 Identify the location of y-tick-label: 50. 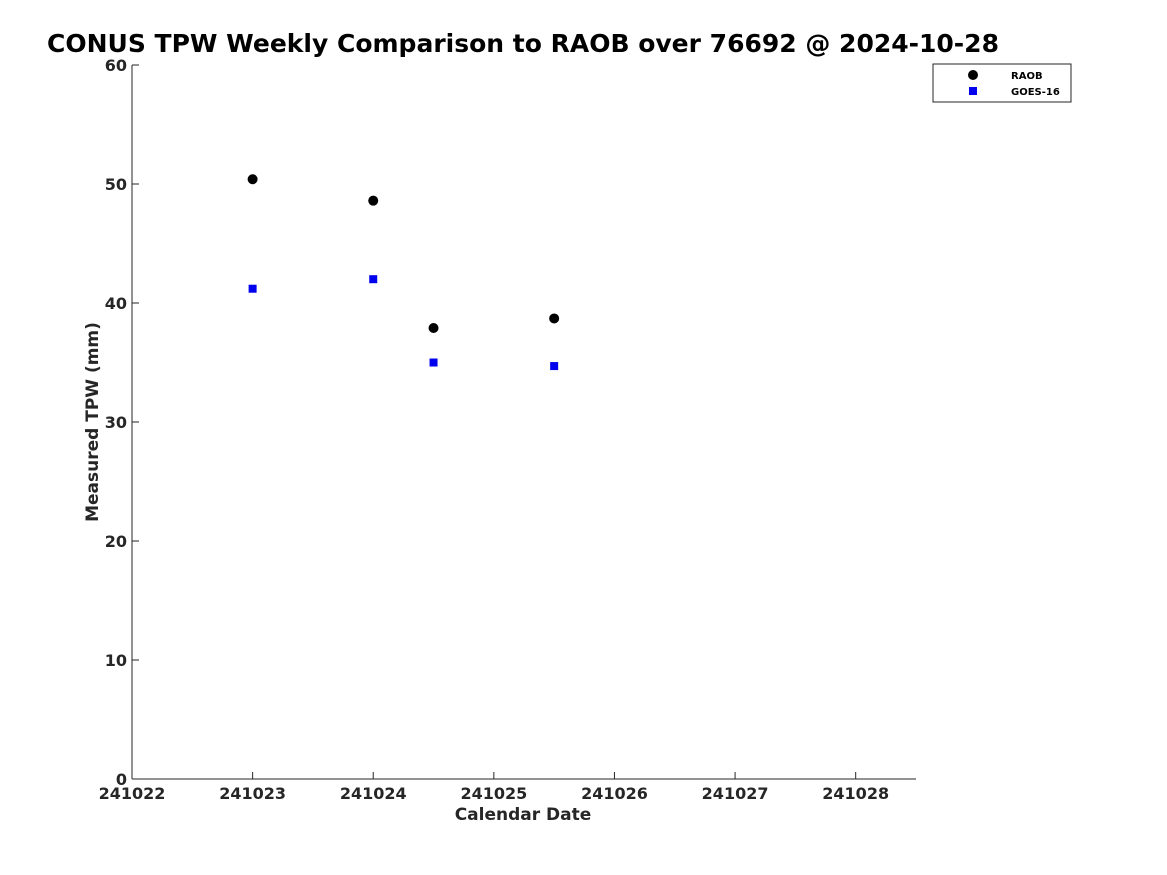
(116, 184).